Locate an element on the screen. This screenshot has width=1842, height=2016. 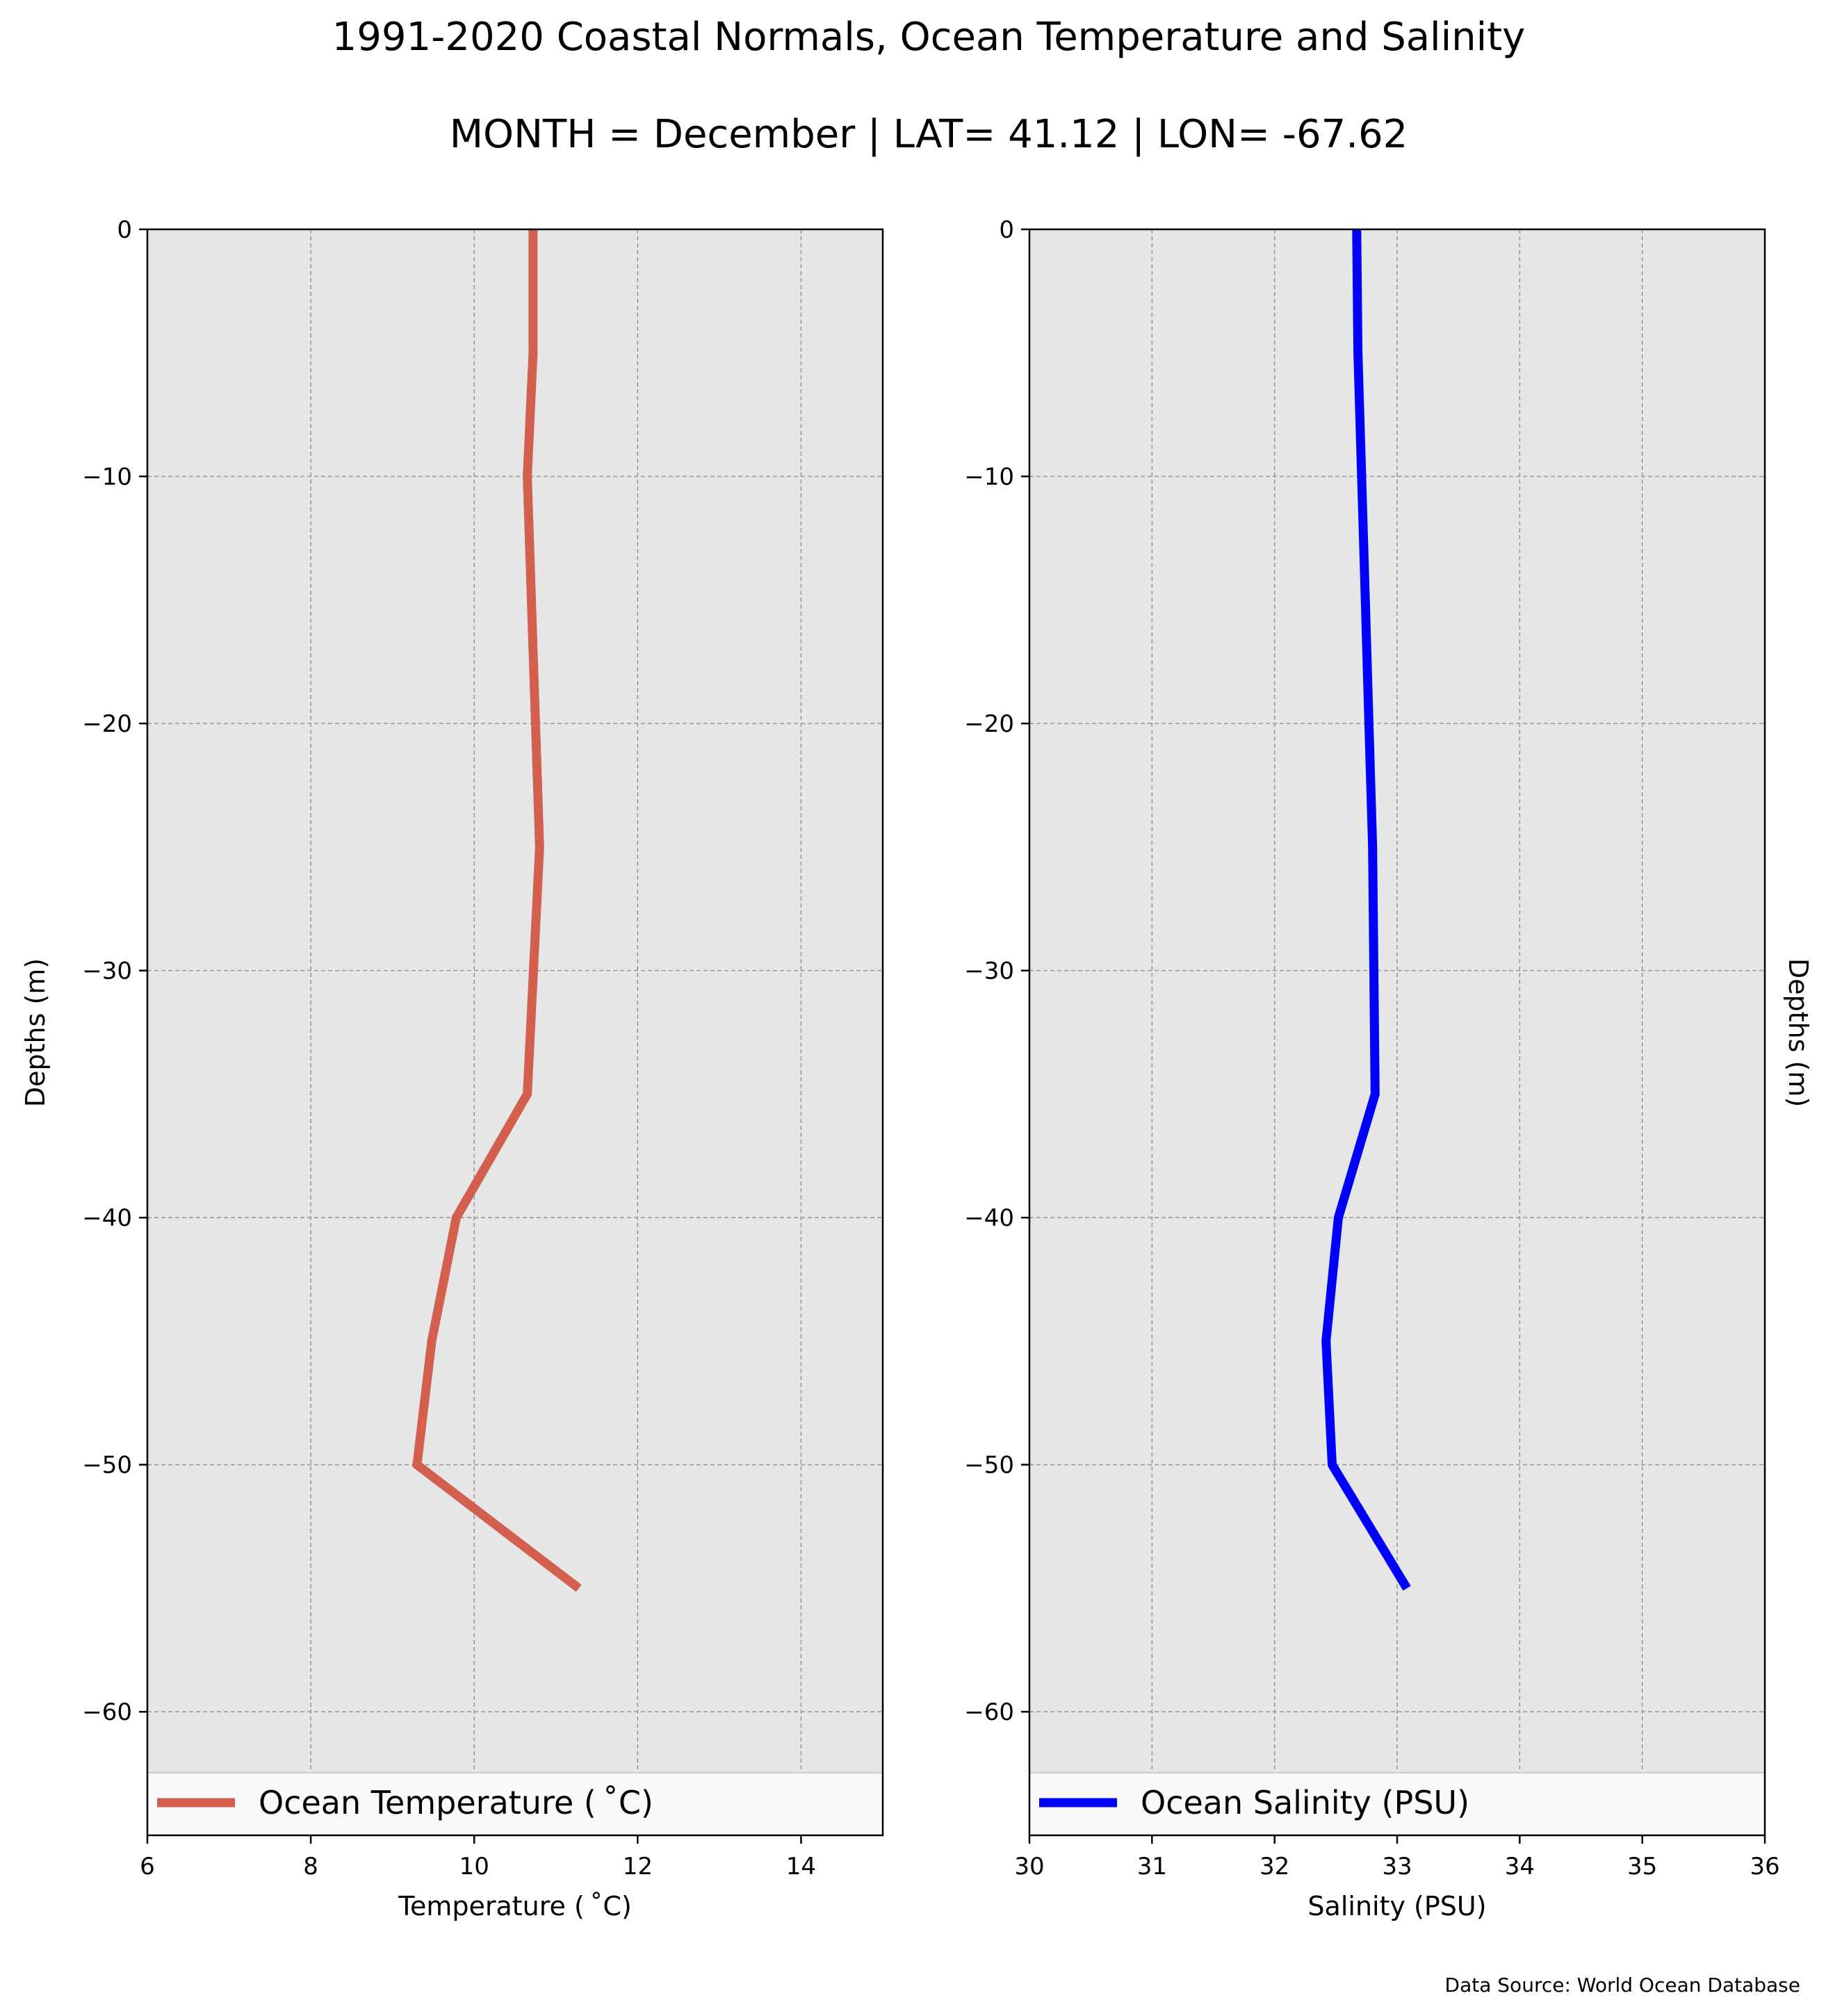
salinity-ytick-label: −40 is located at coordinates (989, 1218).